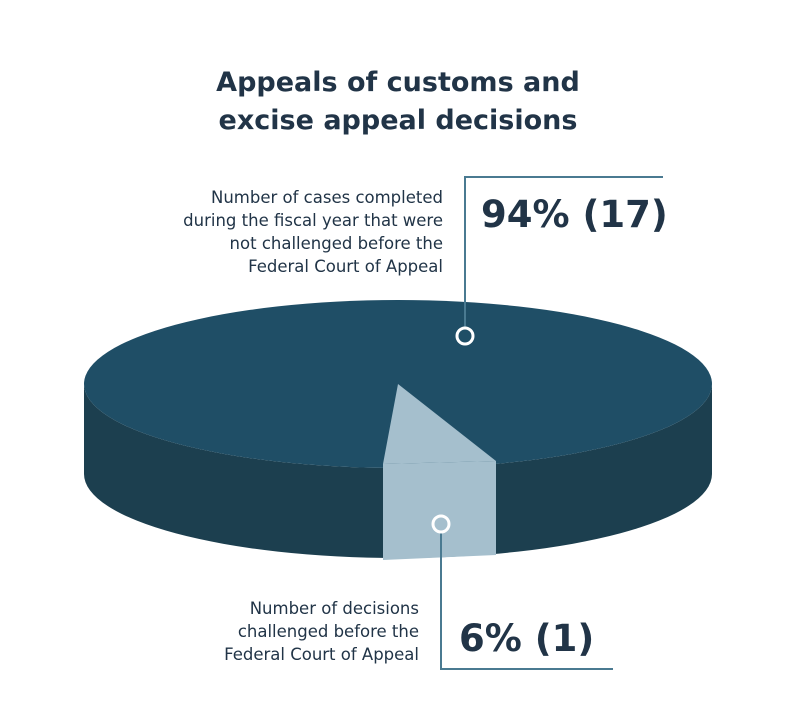 The height and width of the screenshot is (722, 796). I want to click on leader-line-challenged, so click(526, 597).